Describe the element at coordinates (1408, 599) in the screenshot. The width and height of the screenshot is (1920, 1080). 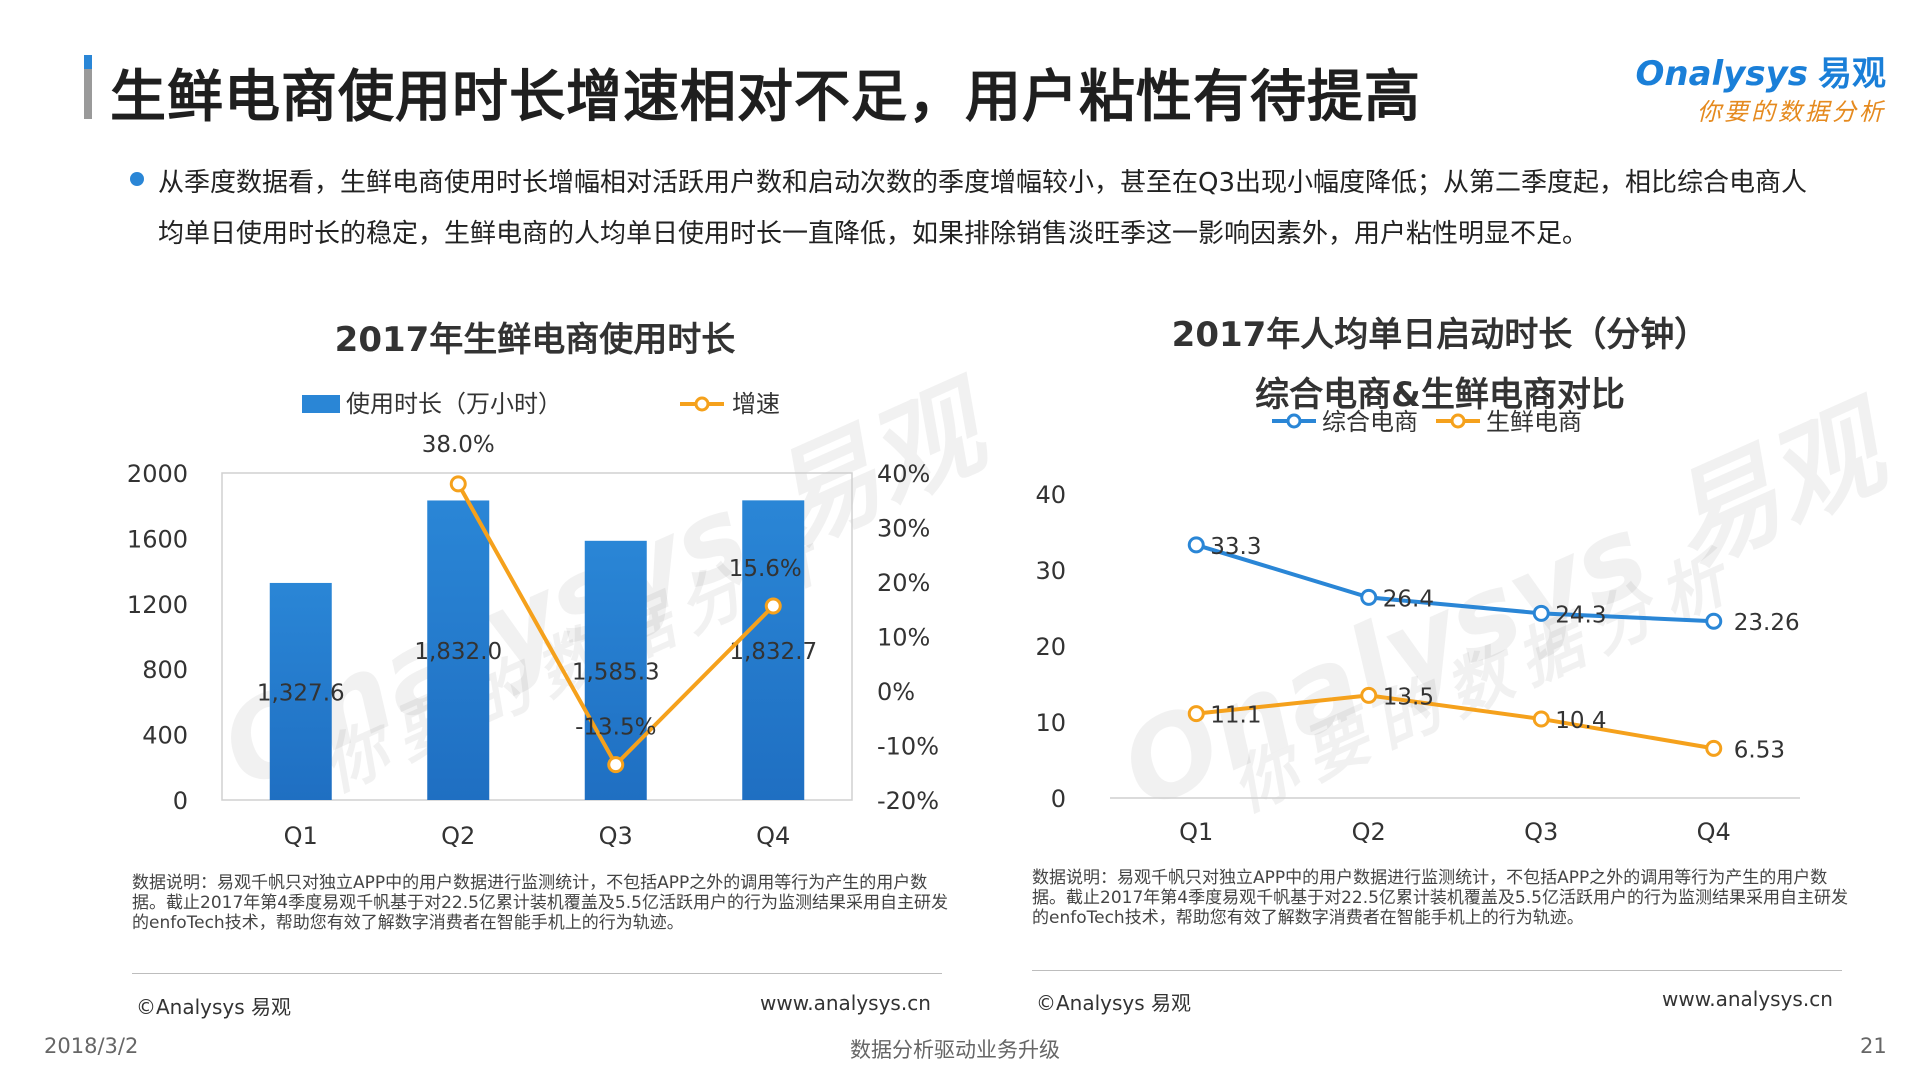
I see `line-data-label: 26.4` at that location.